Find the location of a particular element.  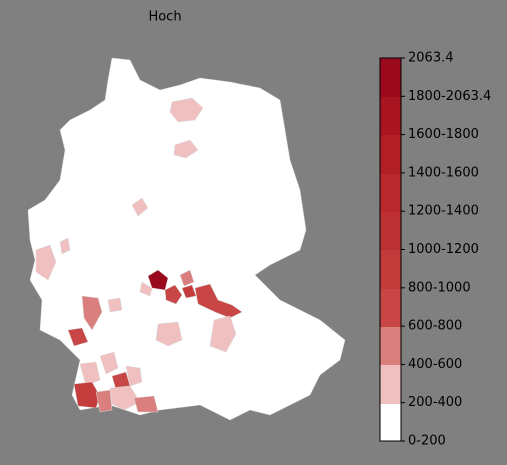

colorbar-label: 0-200 is located at coordinates (427, 441).